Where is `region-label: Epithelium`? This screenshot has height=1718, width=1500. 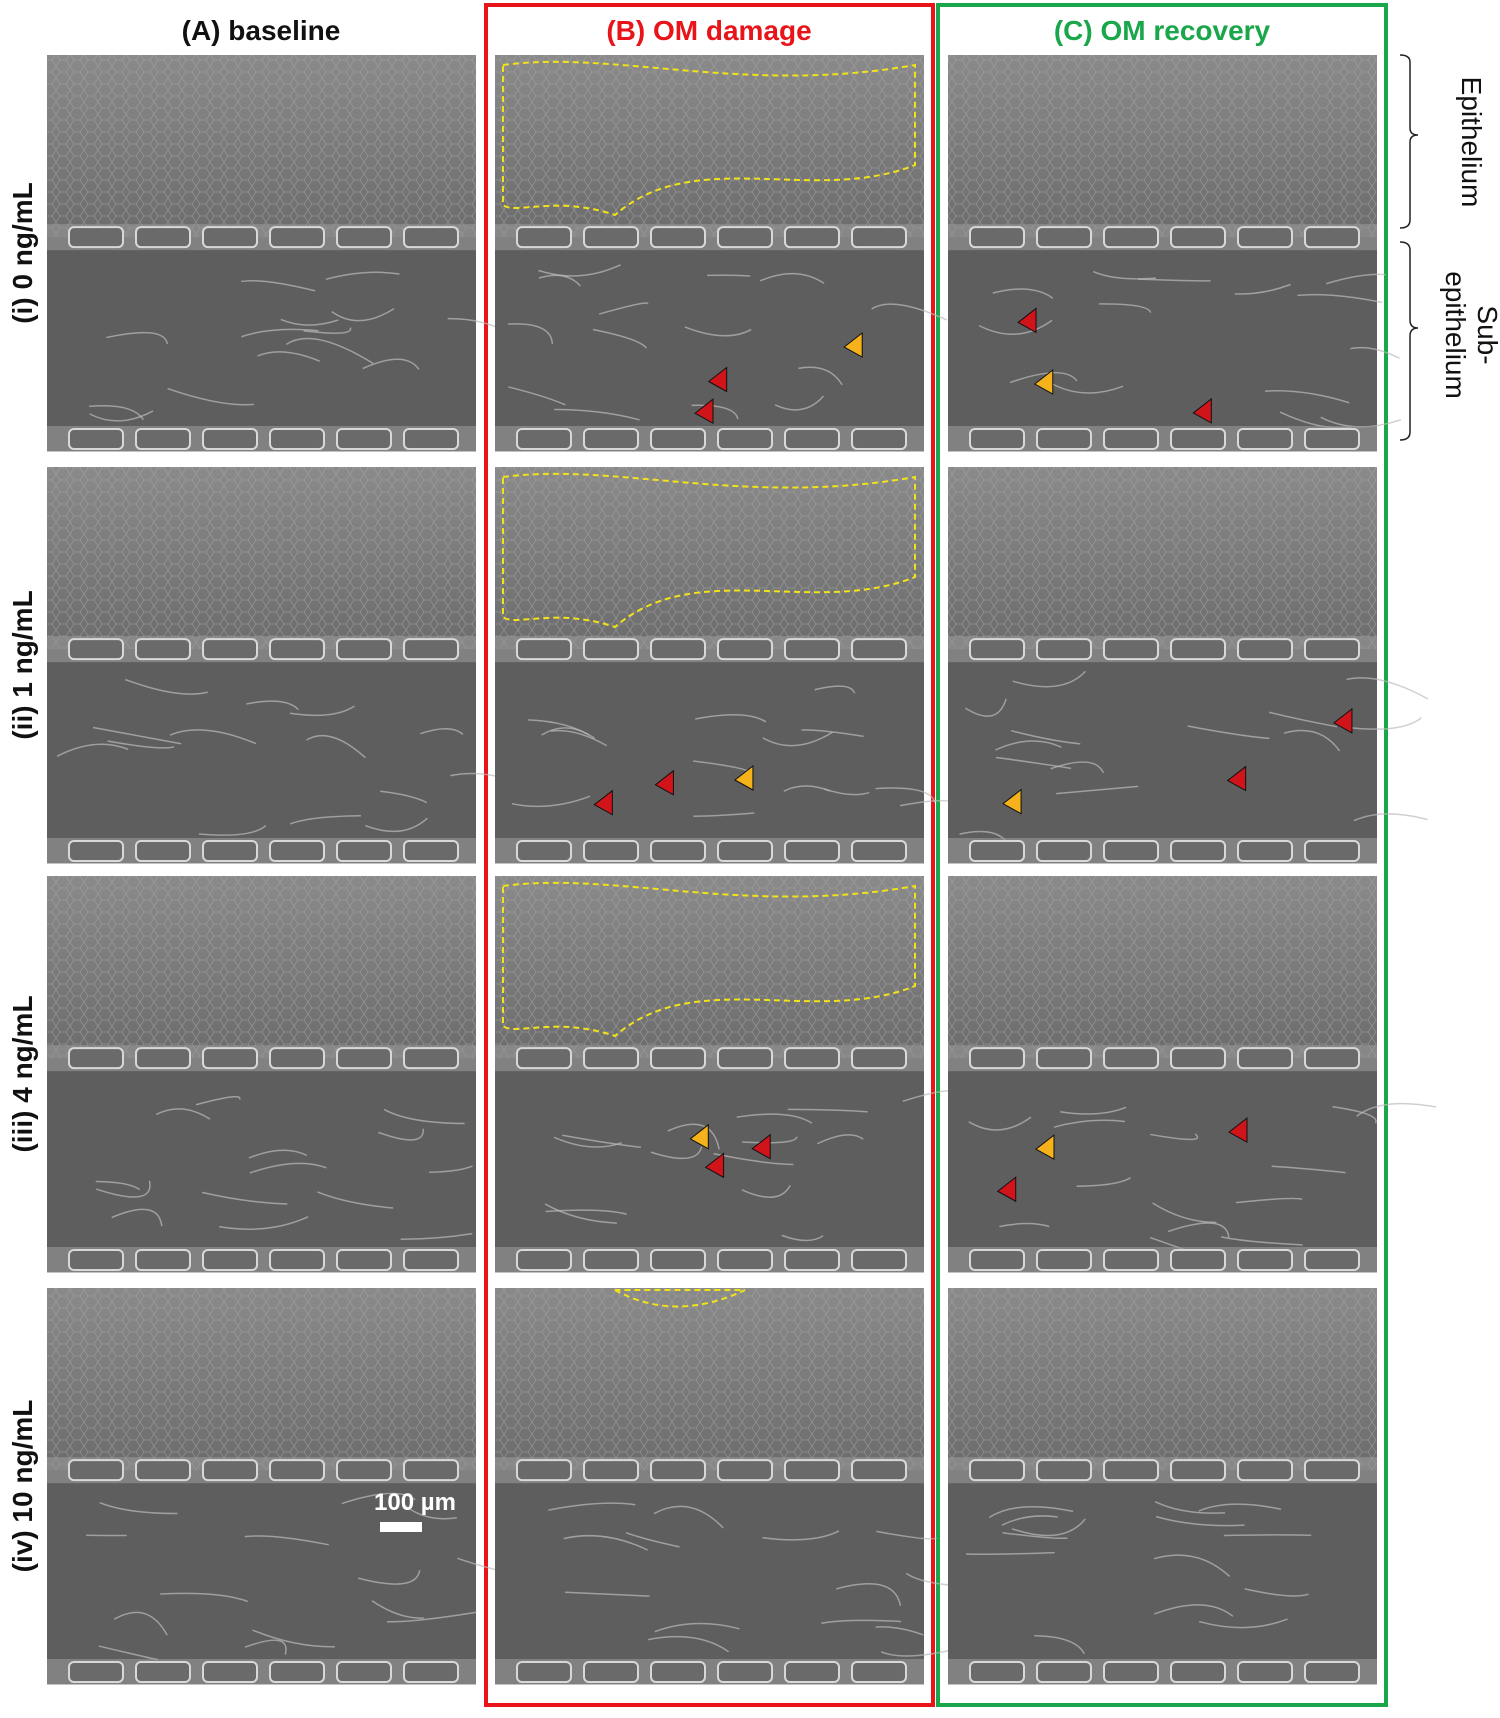
region-label: Epithelium is located at coordinates (1471, 142).